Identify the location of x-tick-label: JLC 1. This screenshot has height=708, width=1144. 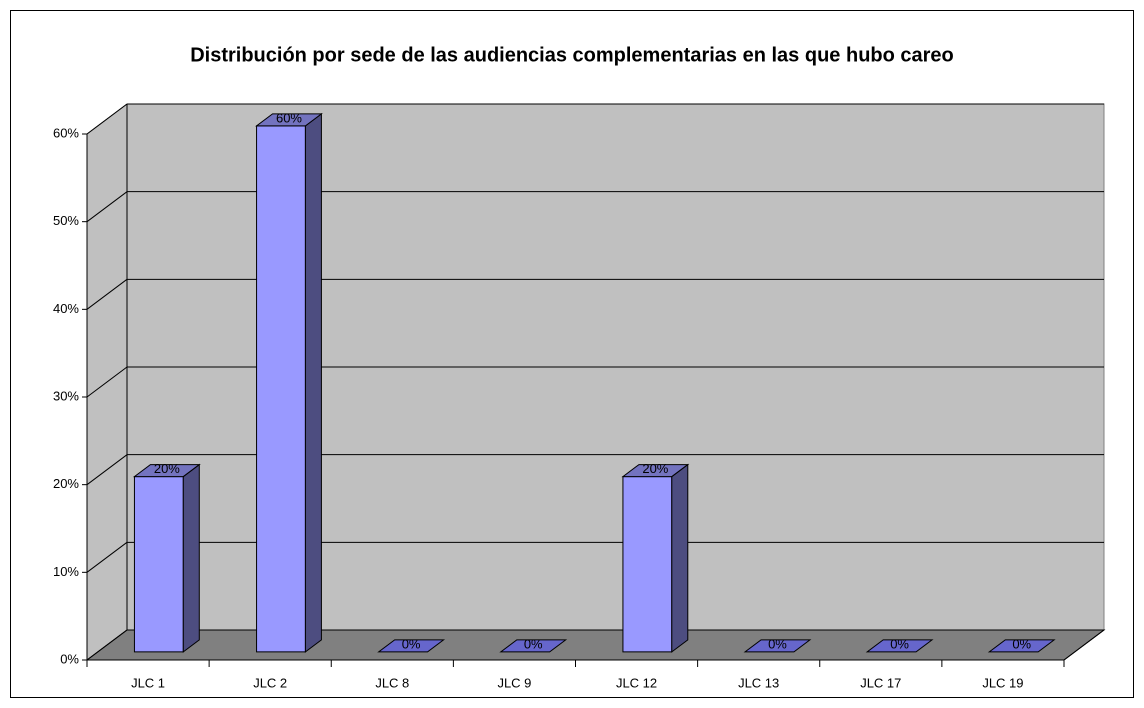
(148, 682).